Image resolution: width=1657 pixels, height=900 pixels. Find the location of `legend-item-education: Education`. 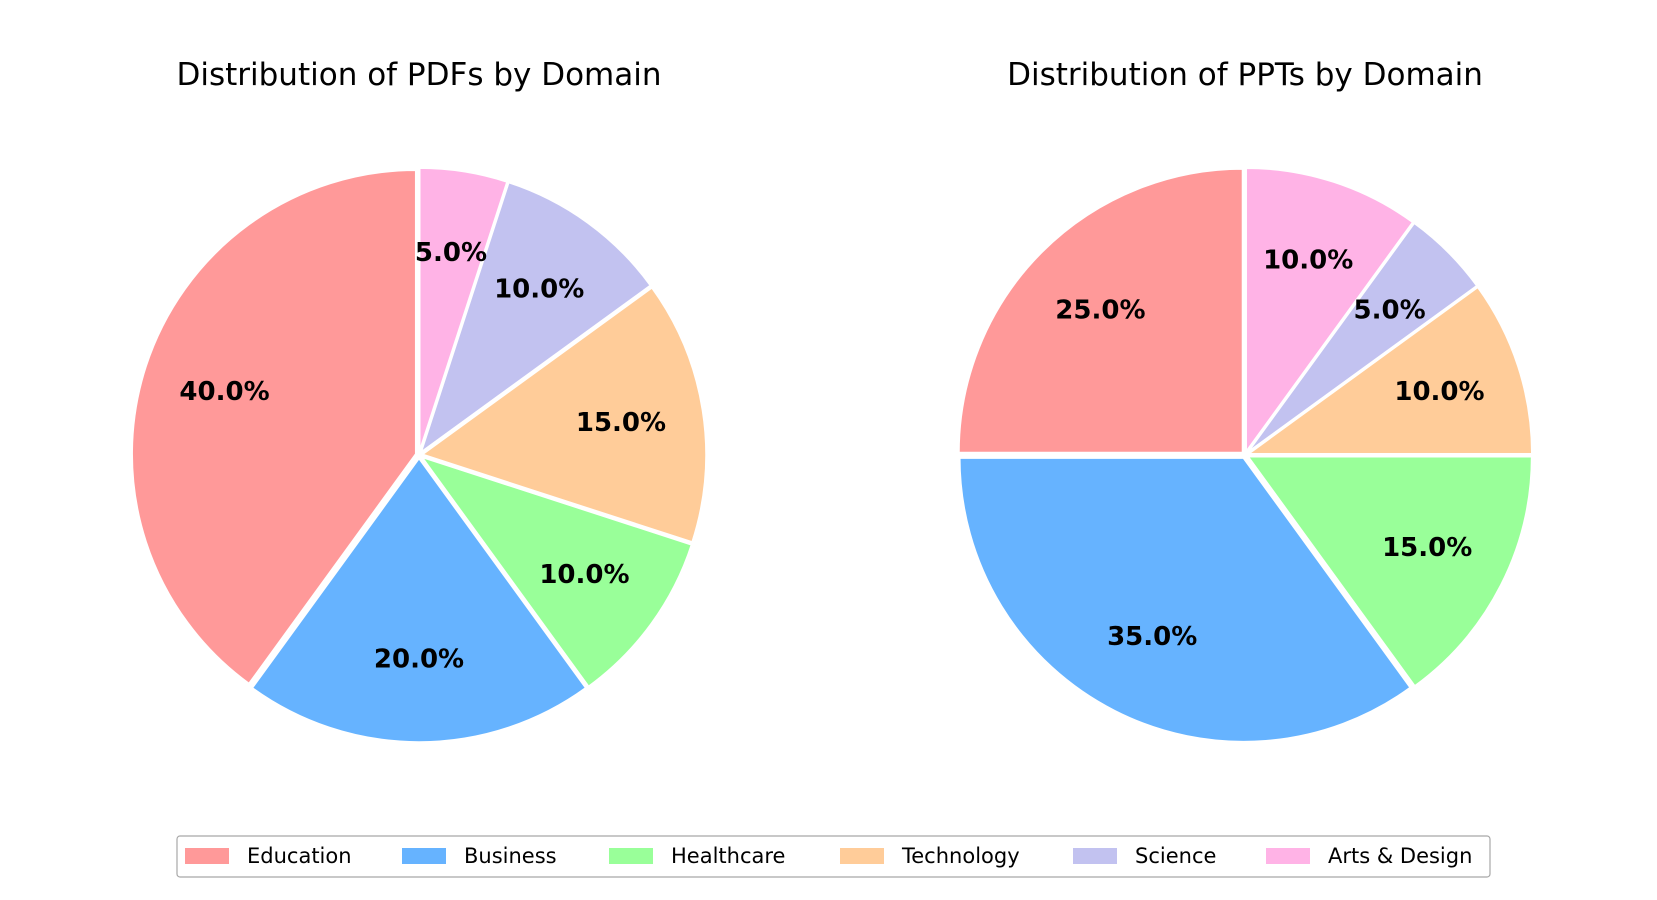

legend-item-education: Education is located at coordinates (268, 856).